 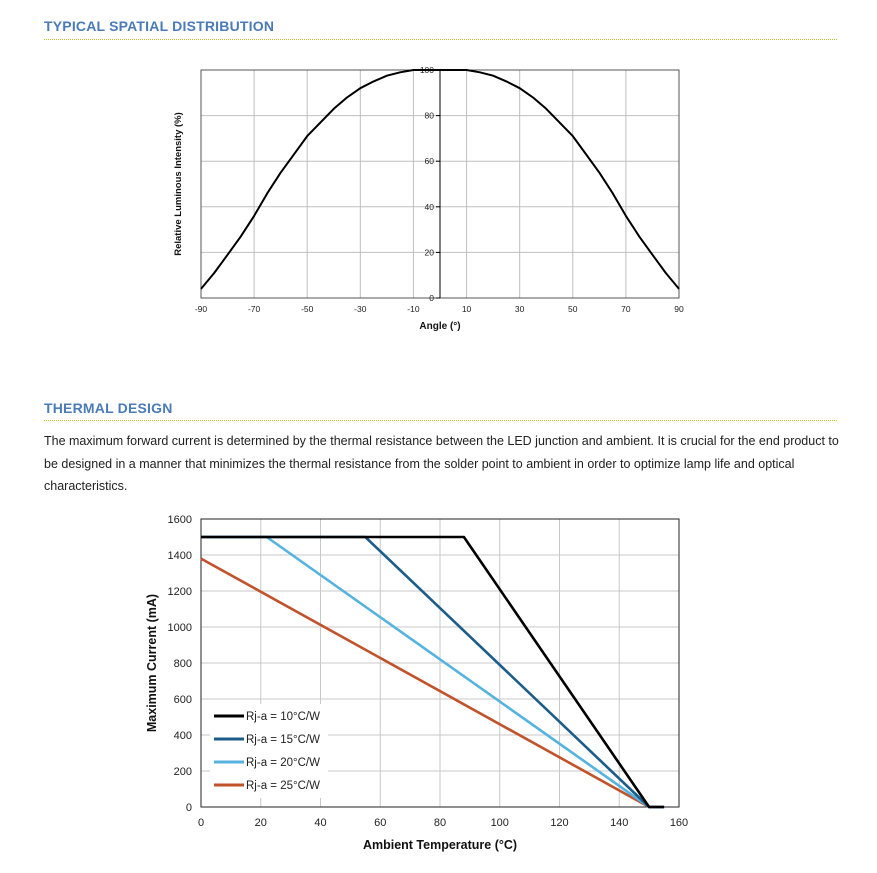 What do you see at coordinates (283, 786) in the screenshot?
I see `legend-label: Rj-a = 25°C/W` at bounding box center [283, 786].